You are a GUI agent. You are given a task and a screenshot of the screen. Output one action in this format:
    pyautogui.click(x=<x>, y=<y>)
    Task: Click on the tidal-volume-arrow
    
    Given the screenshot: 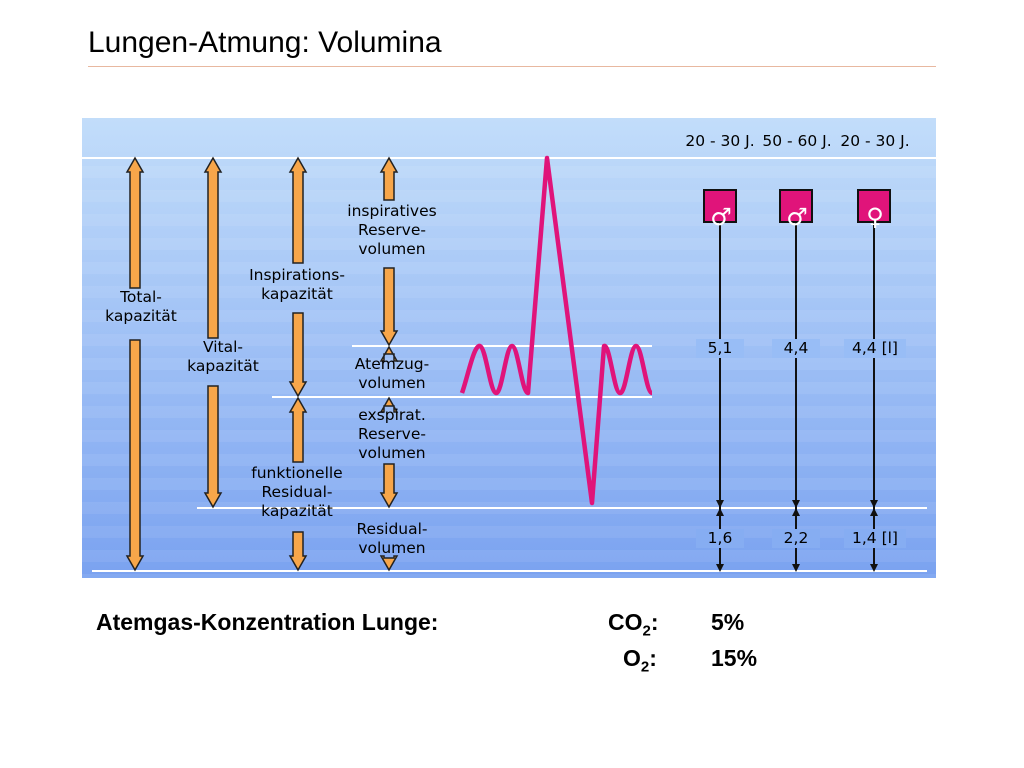 What is the action you would take?
    pyautogui.click(x=389, y=353)
    